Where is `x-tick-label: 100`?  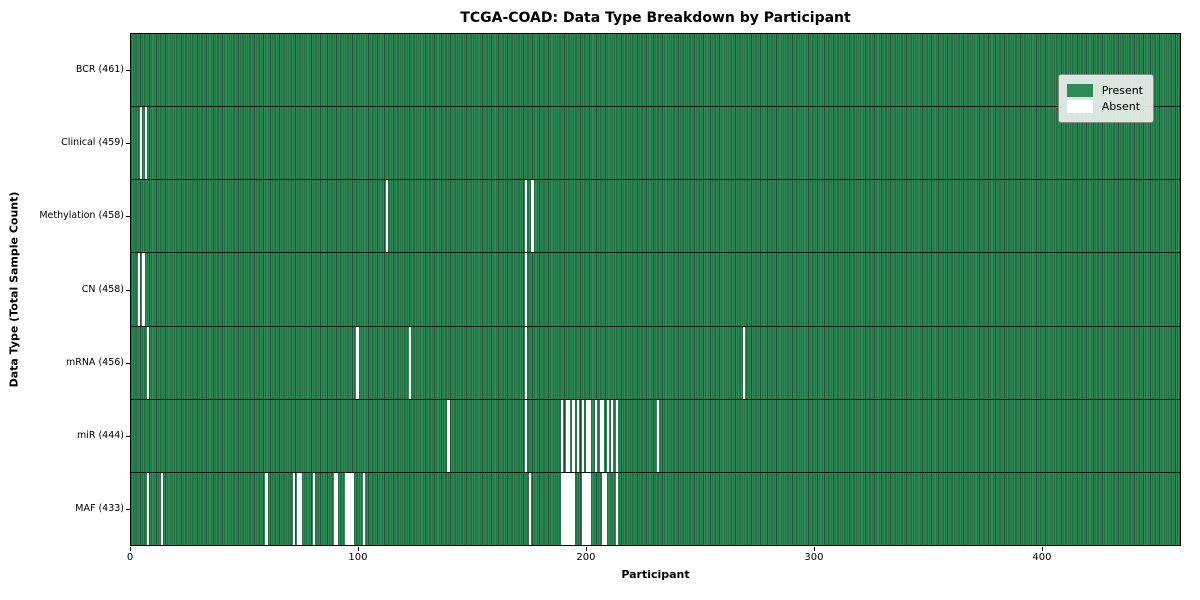 x-tick-label: 100 is located at coordinates (358, 557).